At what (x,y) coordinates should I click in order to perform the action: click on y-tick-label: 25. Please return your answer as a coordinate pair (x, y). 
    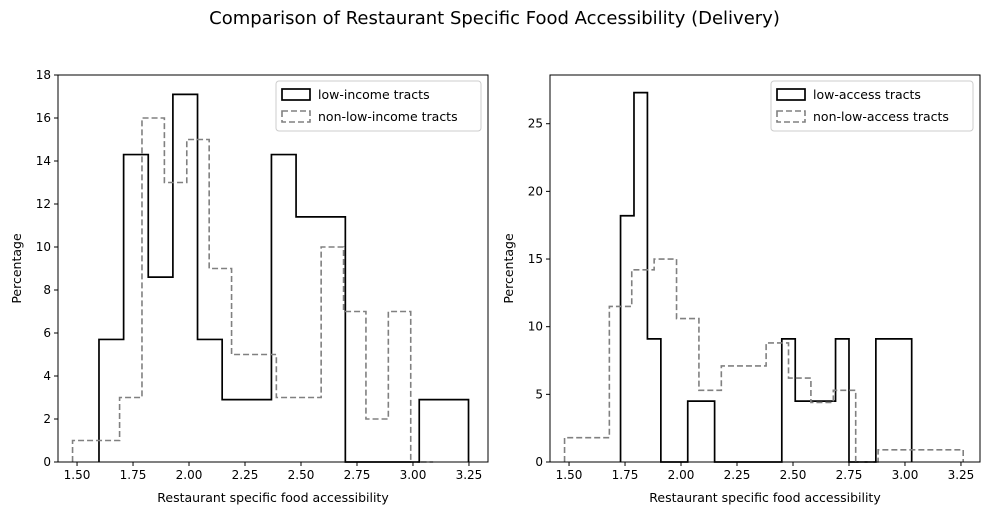
    Looking at the image, I should click on (535, 124).